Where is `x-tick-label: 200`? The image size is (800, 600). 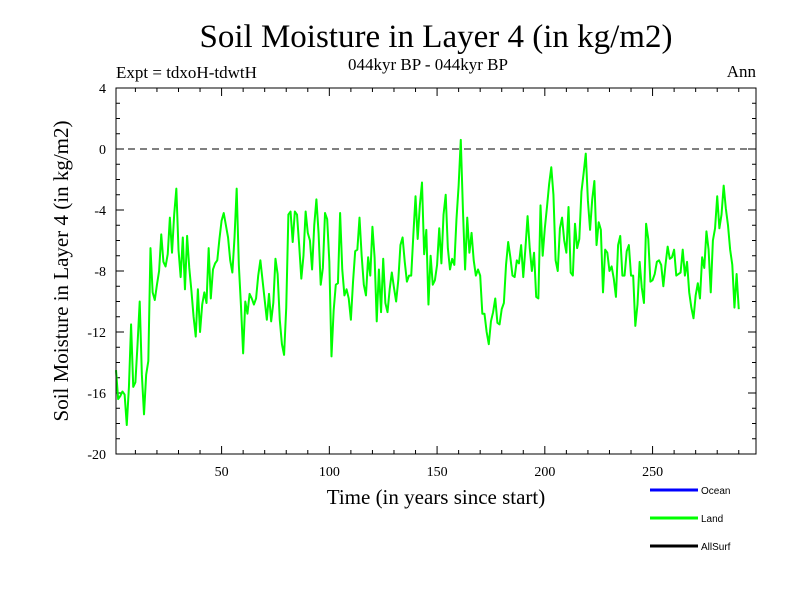
x-tick-label: 200 is located at coordinates (544, 472).